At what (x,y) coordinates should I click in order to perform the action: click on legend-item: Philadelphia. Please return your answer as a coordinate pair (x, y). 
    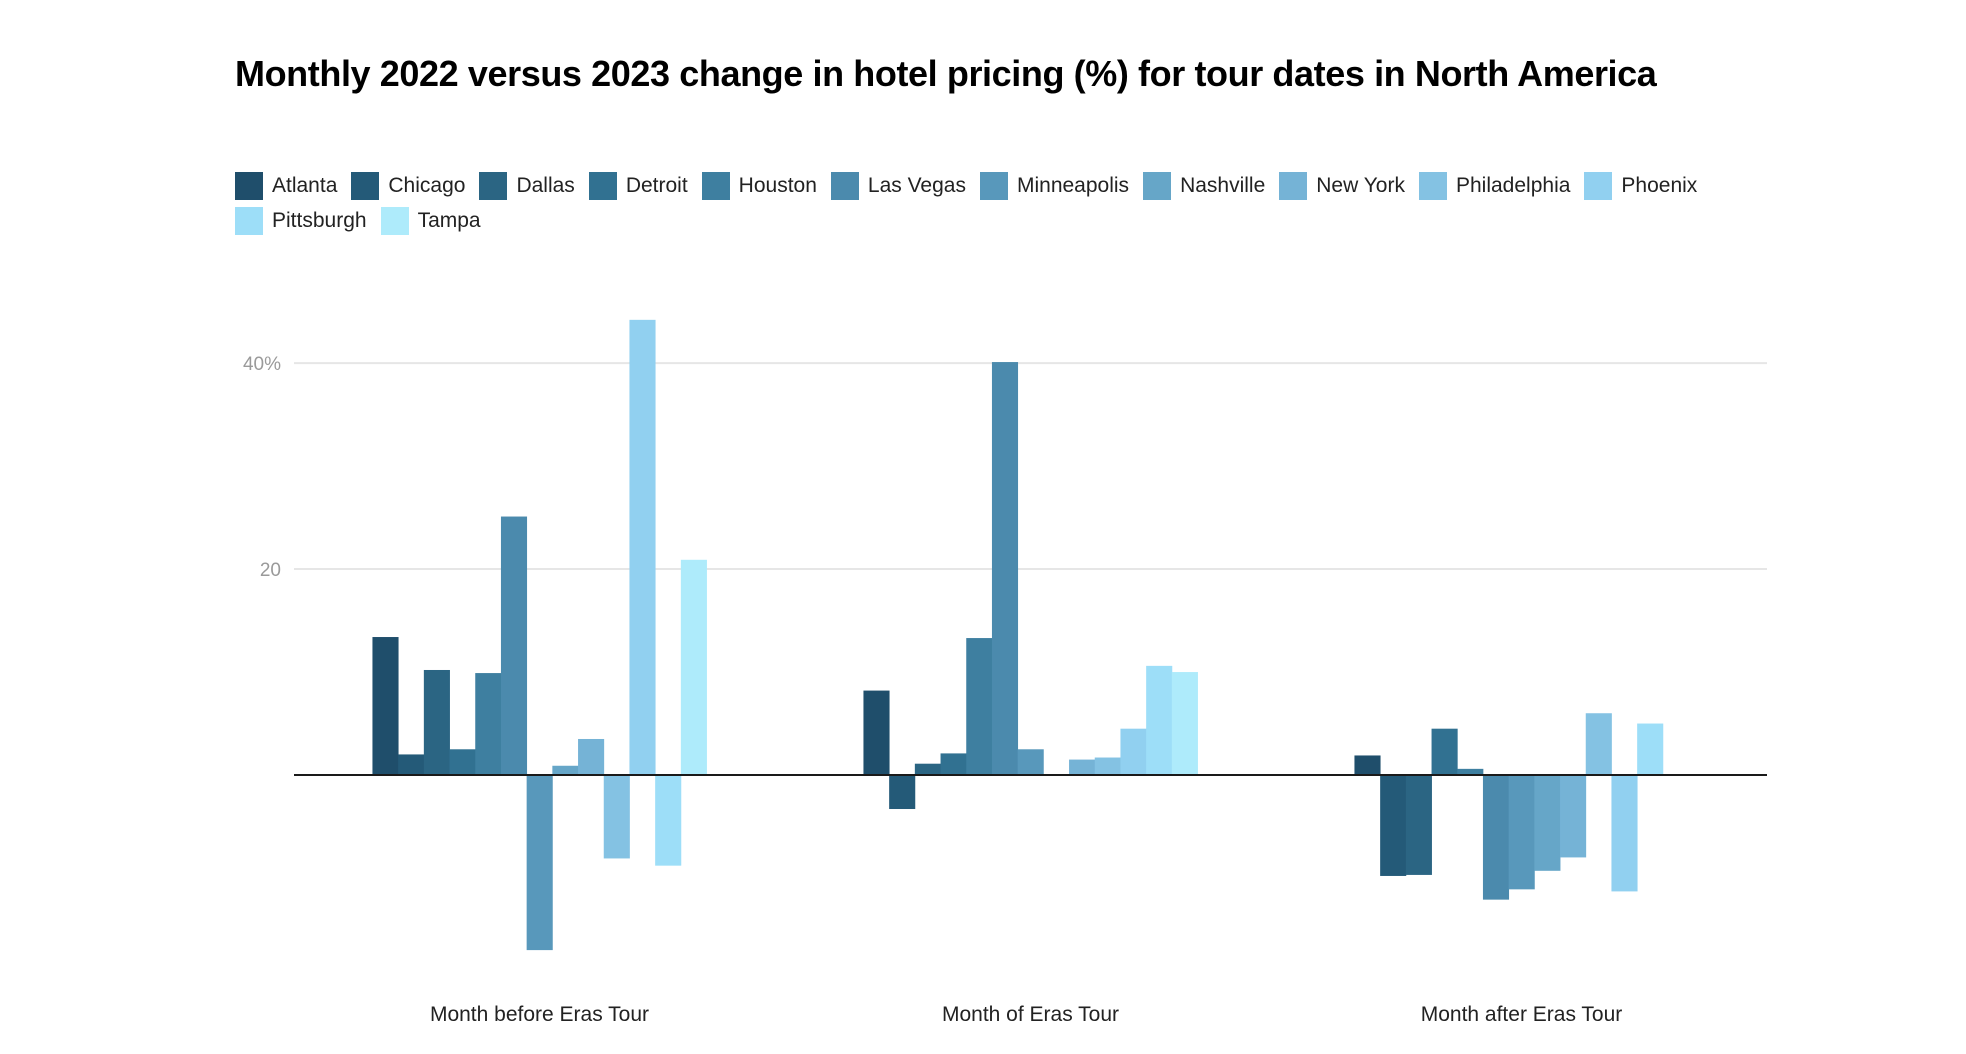
    Looking at the image, I should click on (1494, 186).